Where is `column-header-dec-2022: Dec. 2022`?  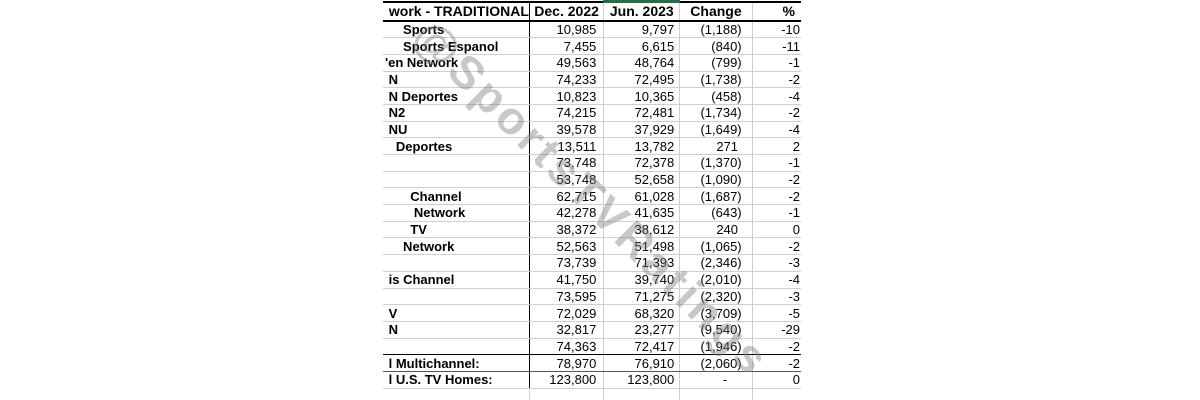 column-header-dec-2022: Dec. 2022 is located at coordinates (567, 11).